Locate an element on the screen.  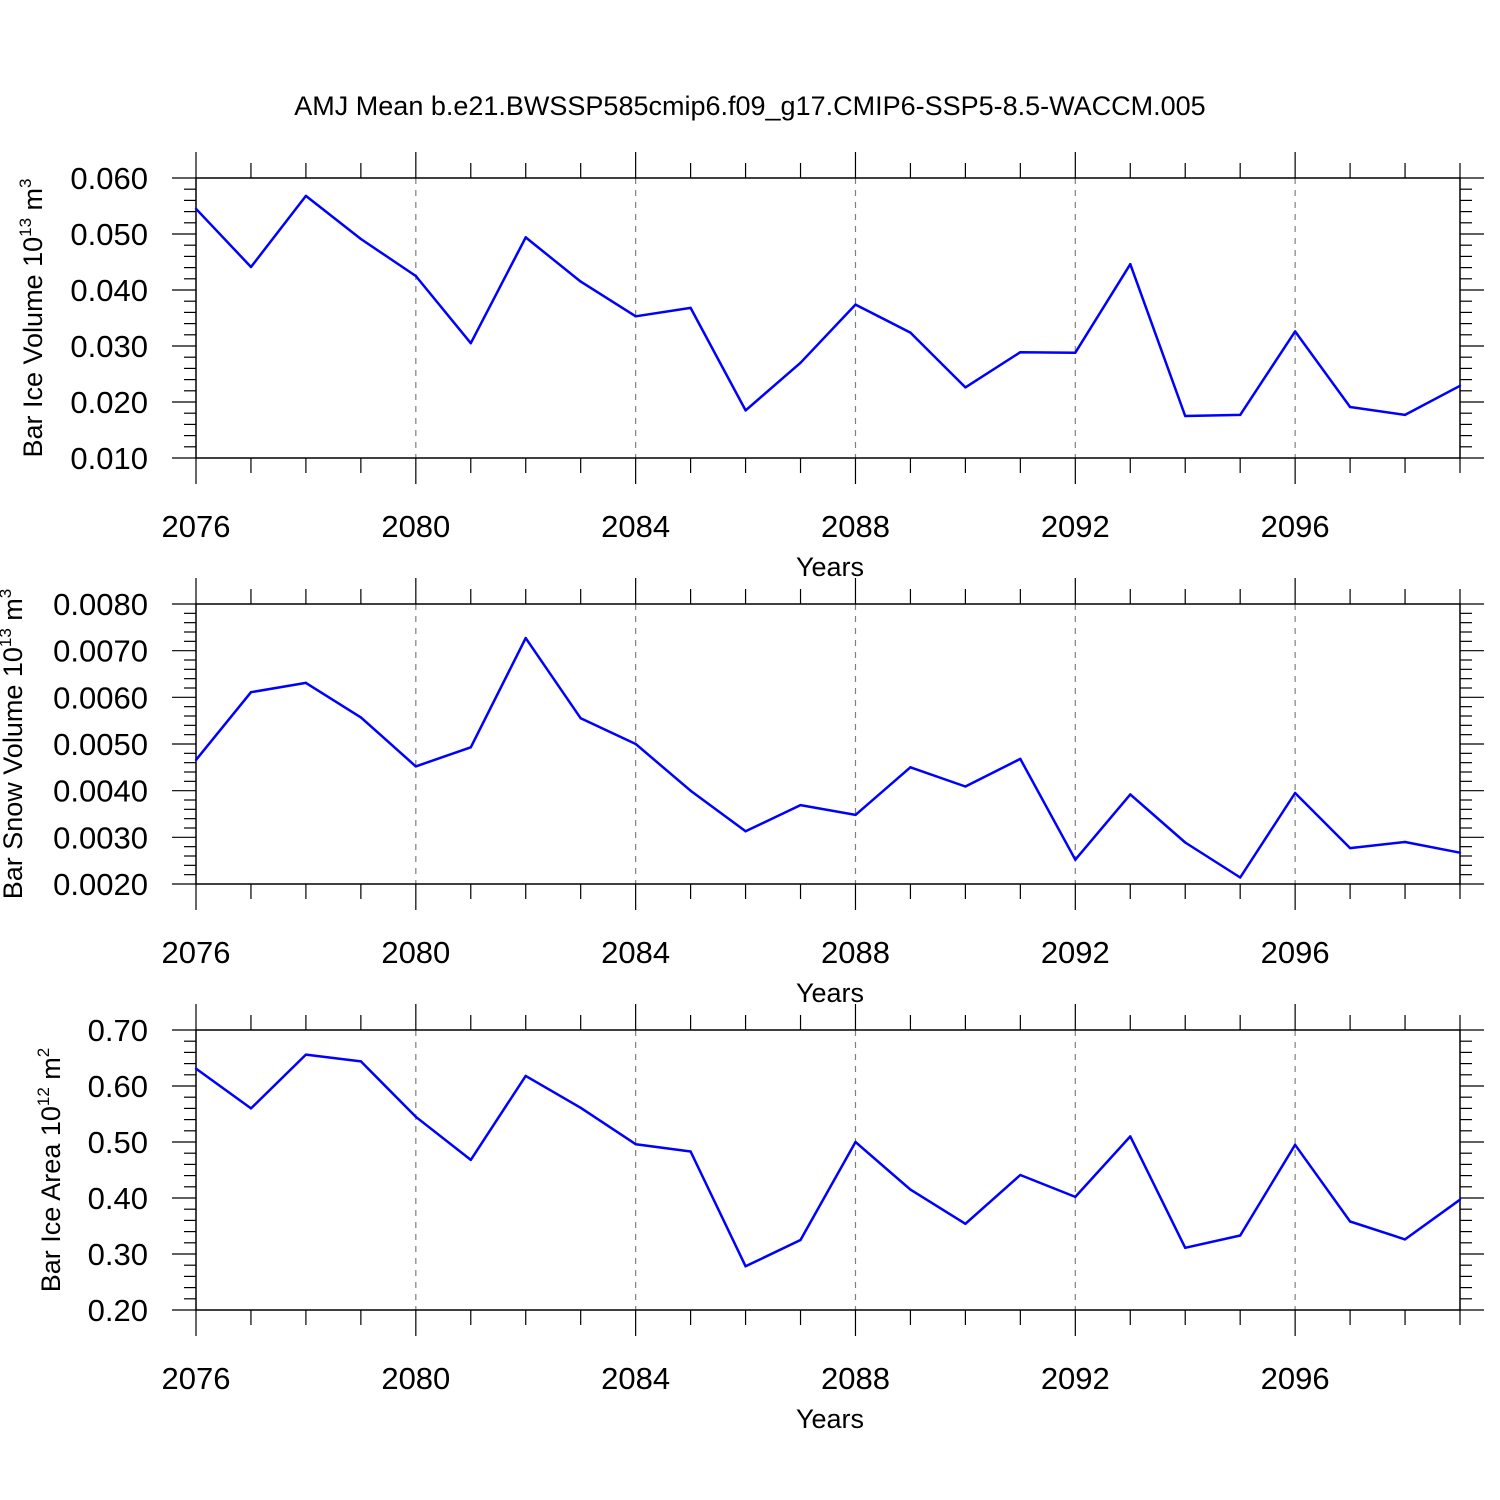
y-tick-label: 0.0030 is located at coordinates (100, 837).